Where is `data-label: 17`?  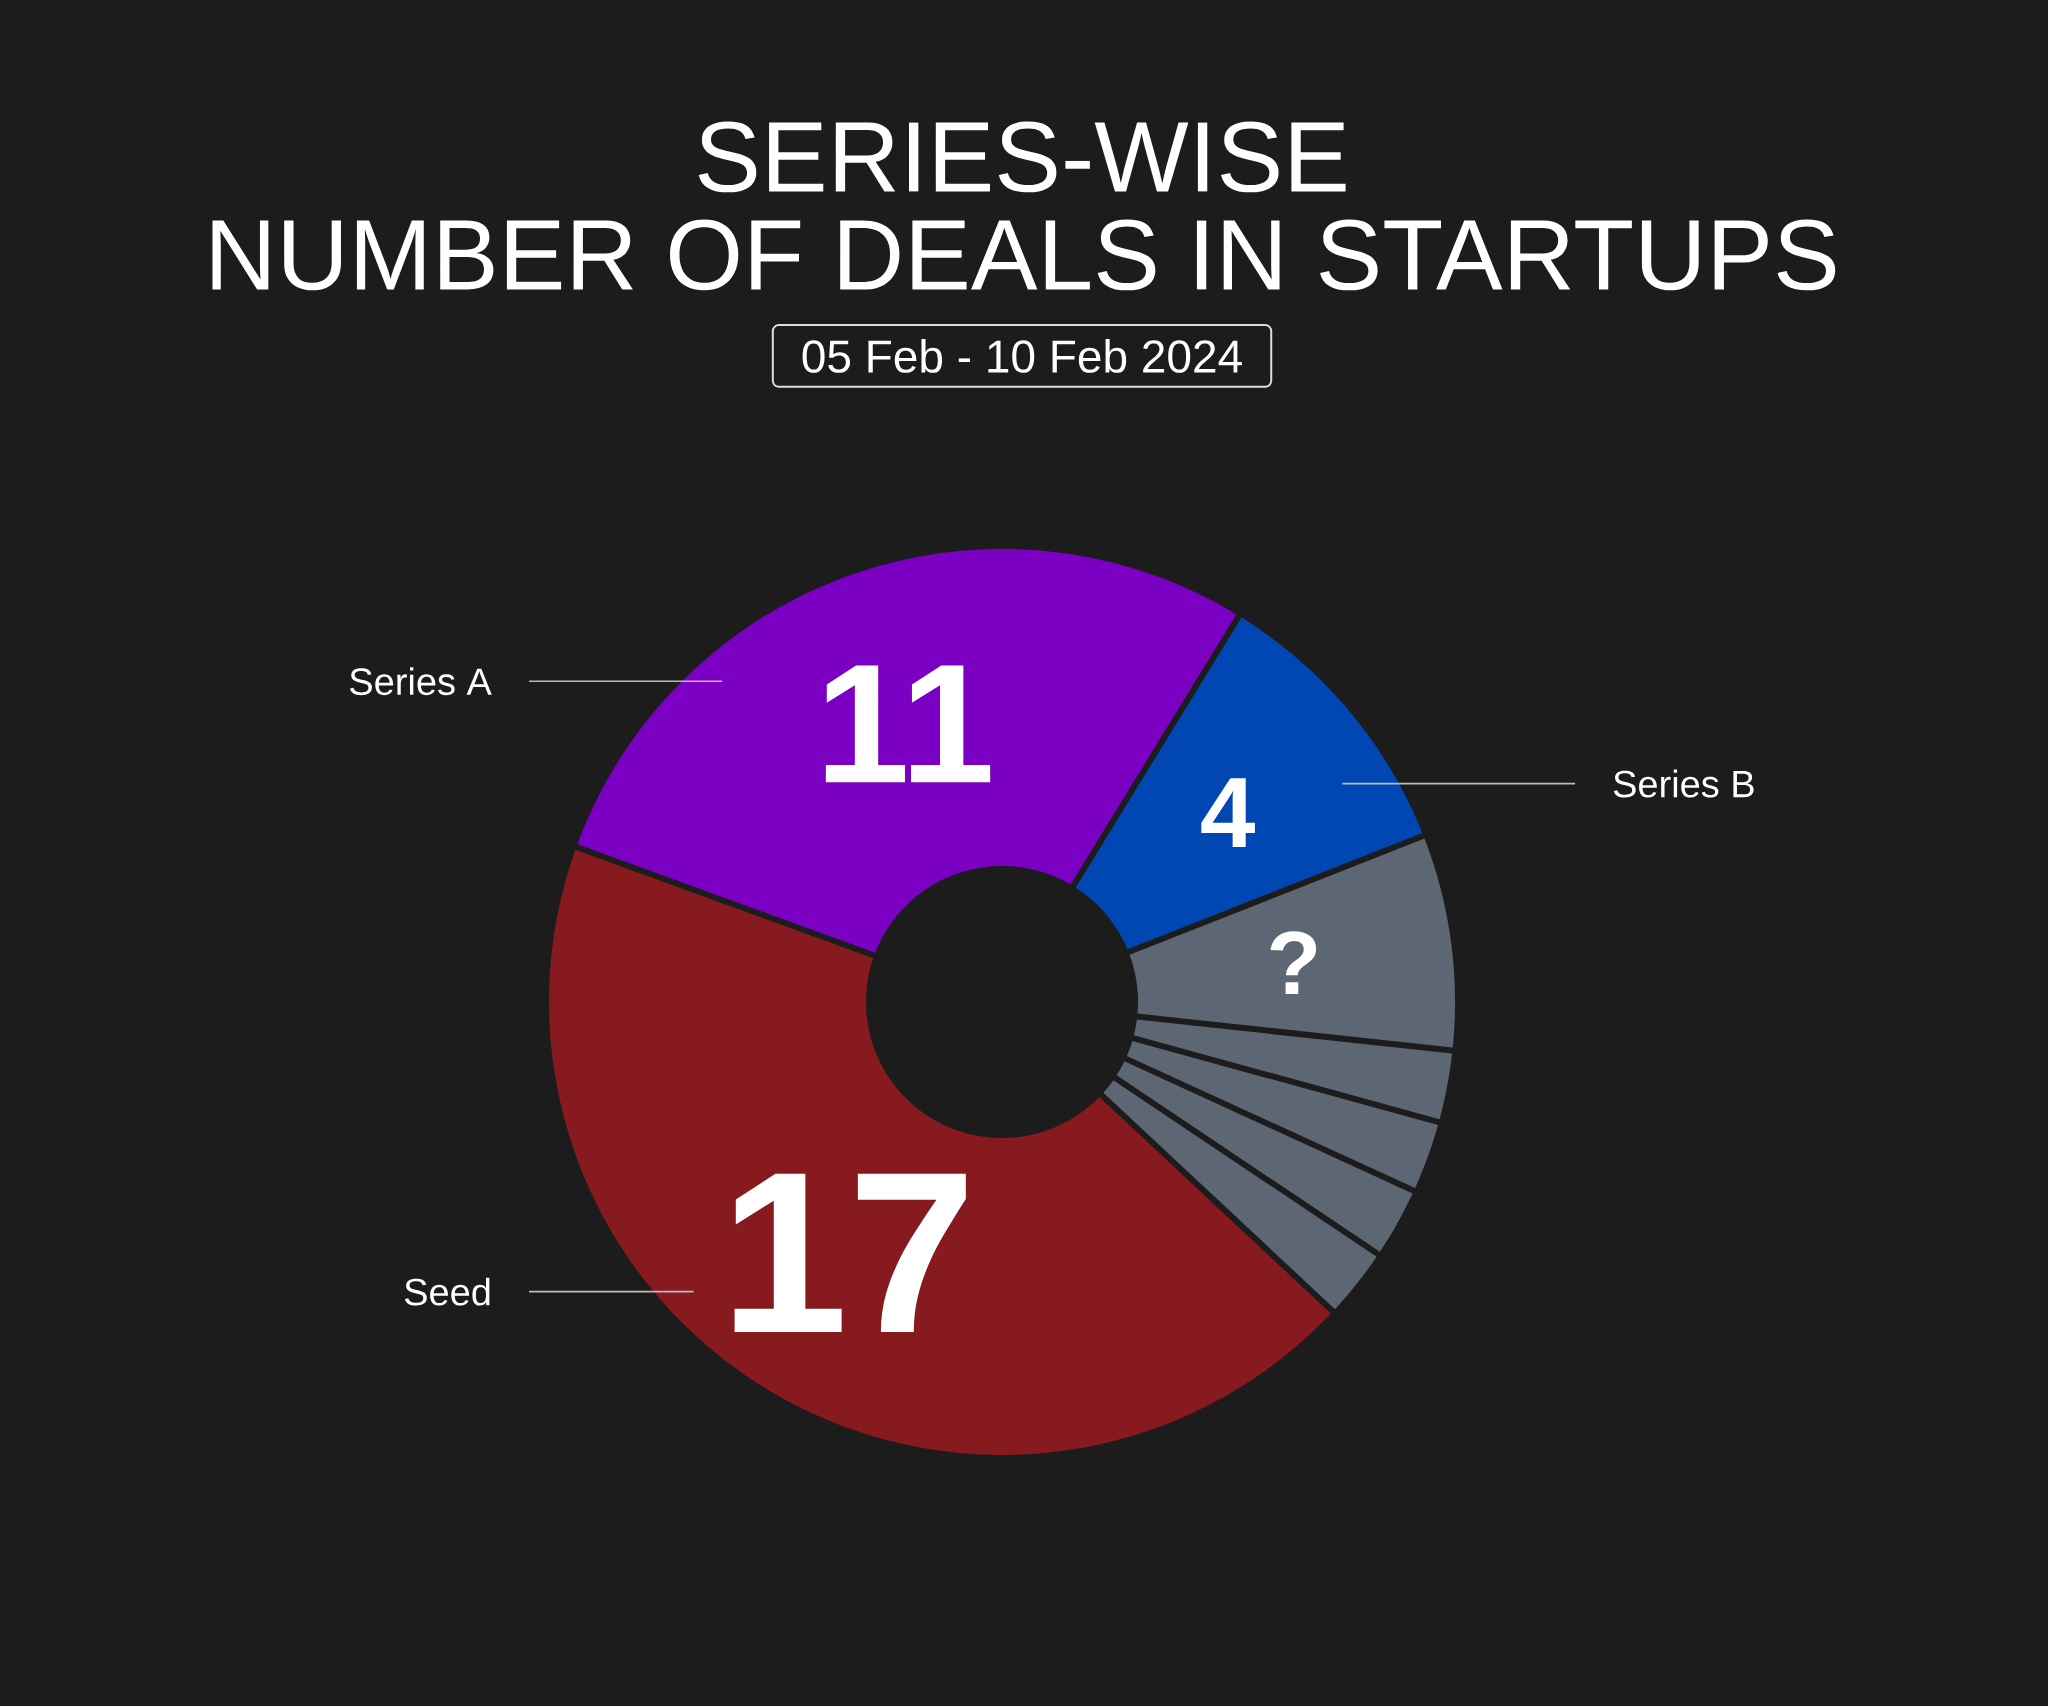
data-label: 17 is located at coordinates (850, 1253).